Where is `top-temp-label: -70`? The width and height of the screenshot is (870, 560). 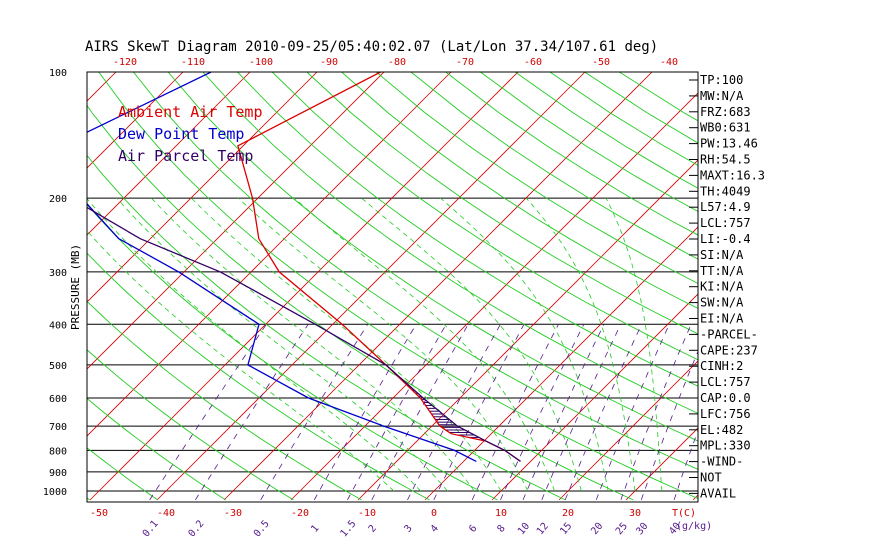
top-temp-label: -70 is located at coordinates (465, 62).